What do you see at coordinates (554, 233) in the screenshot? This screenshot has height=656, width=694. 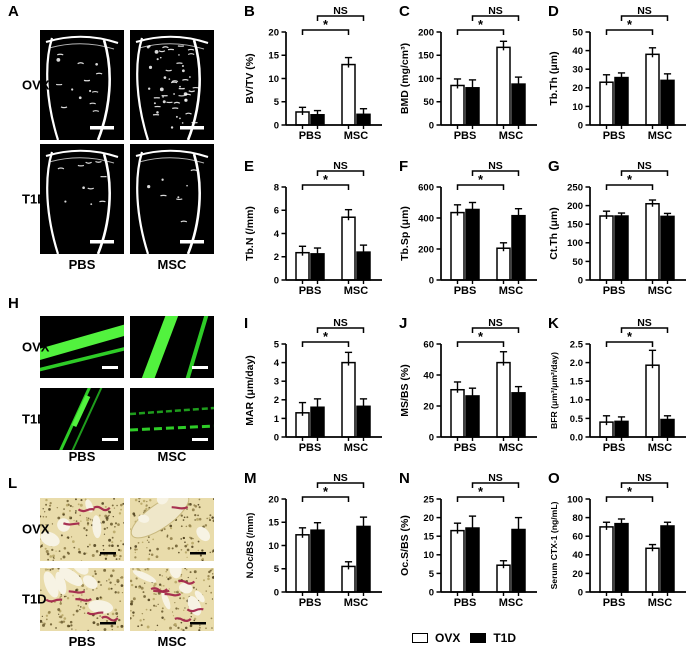 I see `y-axis-label: Ct.Th (μm)` at bounding box center [554, 233].